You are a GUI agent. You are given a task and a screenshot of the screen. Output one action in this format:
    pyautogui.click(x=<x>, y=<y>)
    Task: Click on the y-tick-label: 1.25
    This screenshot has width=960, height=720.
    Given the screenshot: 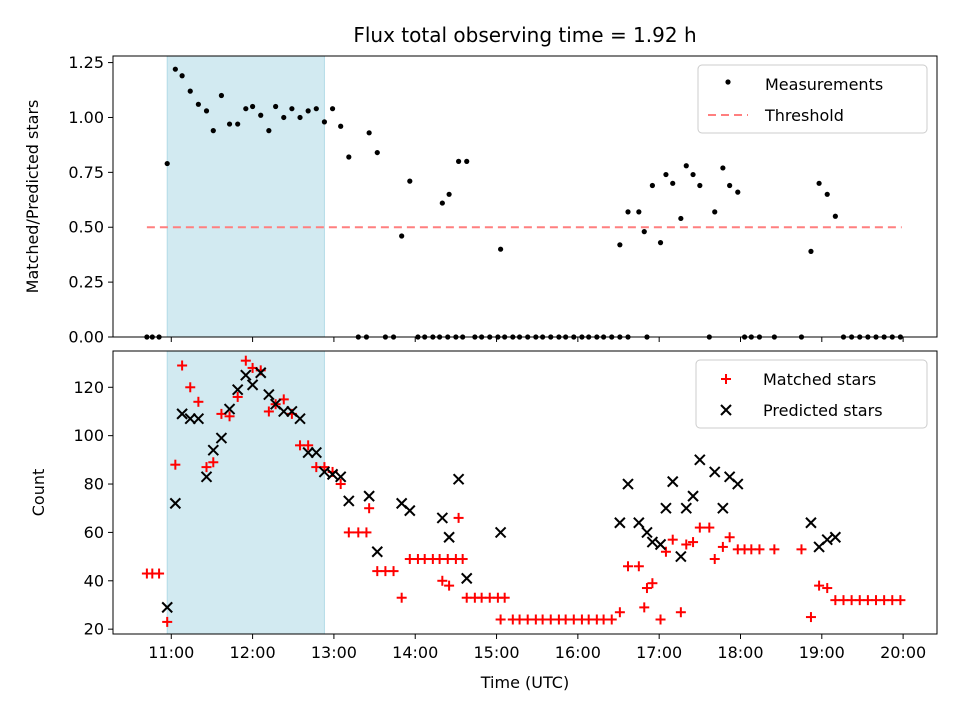 What is the action you would take?
    pyautogui.click(x=86, y=62)
    